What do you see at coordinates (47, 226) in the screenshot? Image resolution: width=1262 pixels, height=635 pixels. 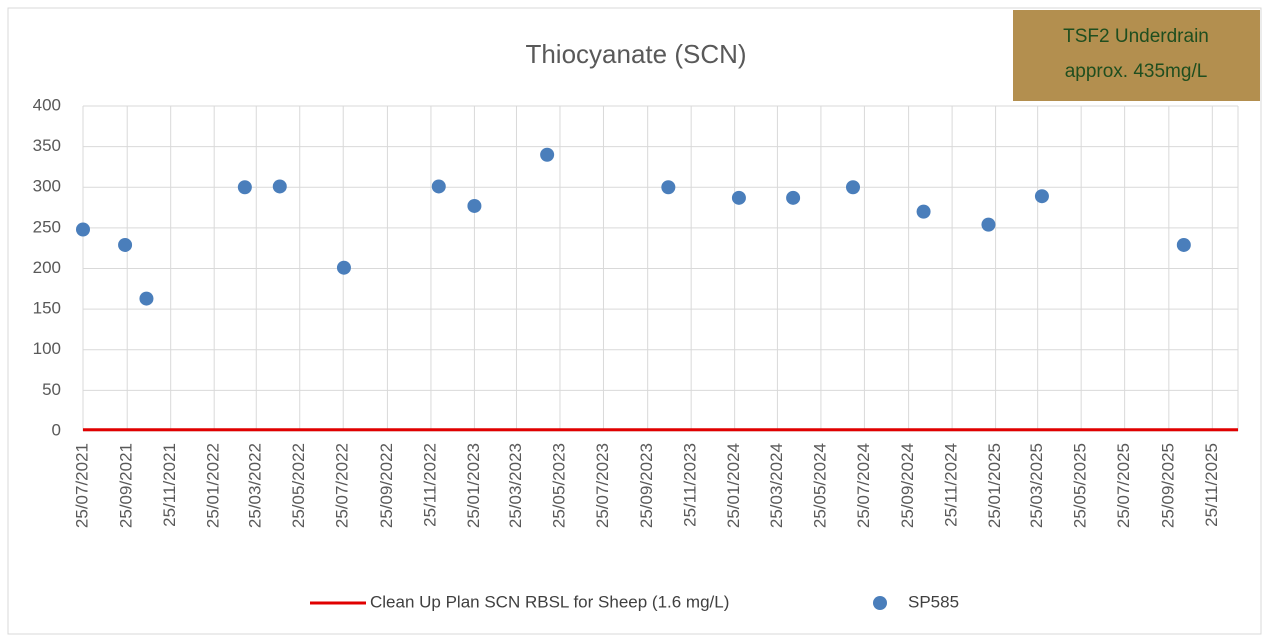 I see `y-tick-label: 250` at bounding box center [47, 226].